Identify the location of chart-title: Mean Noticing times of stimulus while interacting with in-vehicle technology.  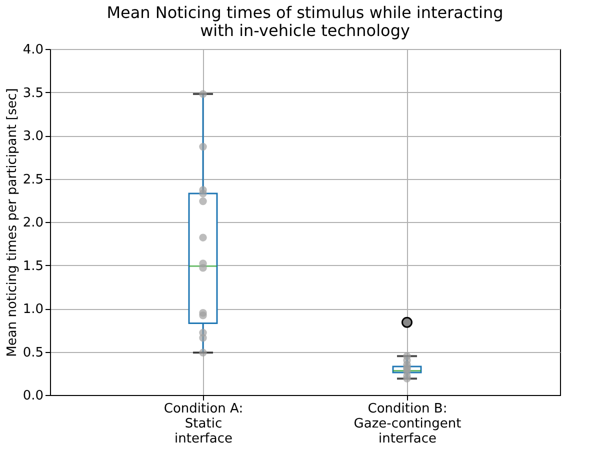
(305, 21).